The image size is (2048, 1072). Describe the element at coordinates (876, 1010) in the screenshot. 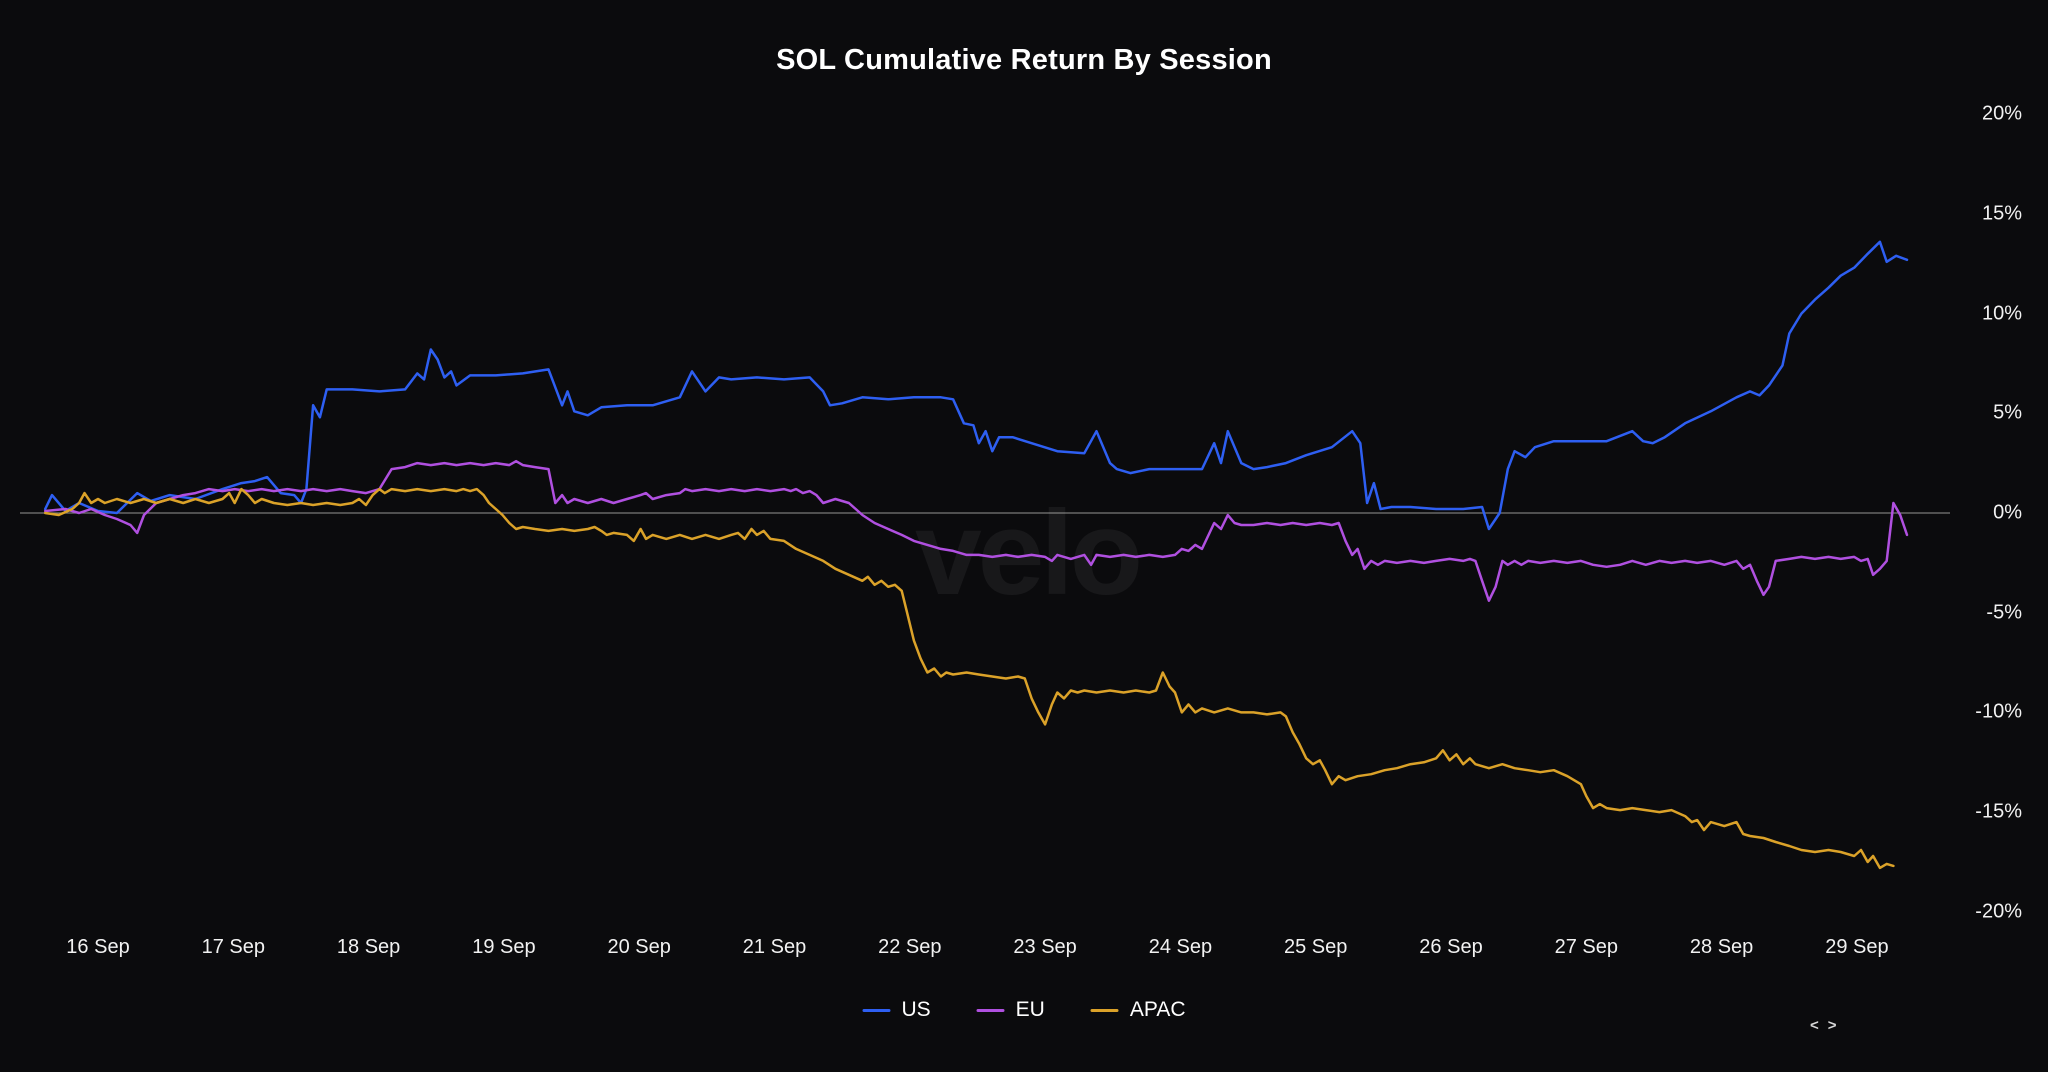

I see `legend-swatch-us` at that location.